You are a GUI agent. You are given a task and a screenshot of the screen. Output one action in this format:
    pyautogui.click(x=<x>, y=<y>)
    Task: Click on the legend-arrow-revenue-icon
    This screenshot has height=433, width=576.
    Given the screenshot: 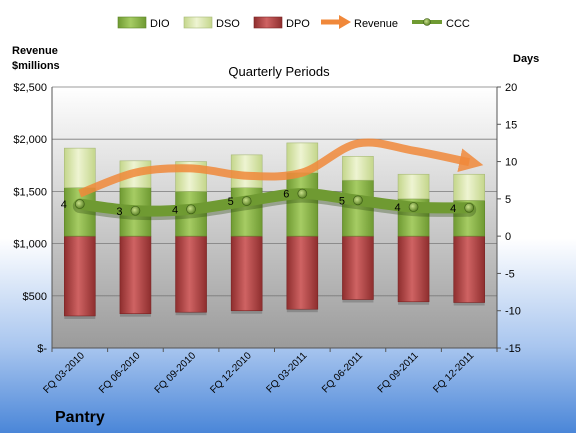 What is the action you would take?
    pyautogui.click(x=345, y=22)
    